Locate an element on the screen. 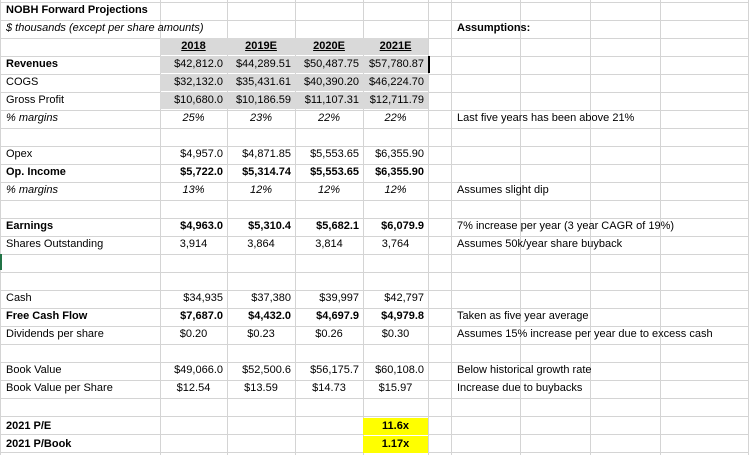 The image size is (749, 455). cell-opex-2020e: $5,553.65 is located at coordinates (334, 154).